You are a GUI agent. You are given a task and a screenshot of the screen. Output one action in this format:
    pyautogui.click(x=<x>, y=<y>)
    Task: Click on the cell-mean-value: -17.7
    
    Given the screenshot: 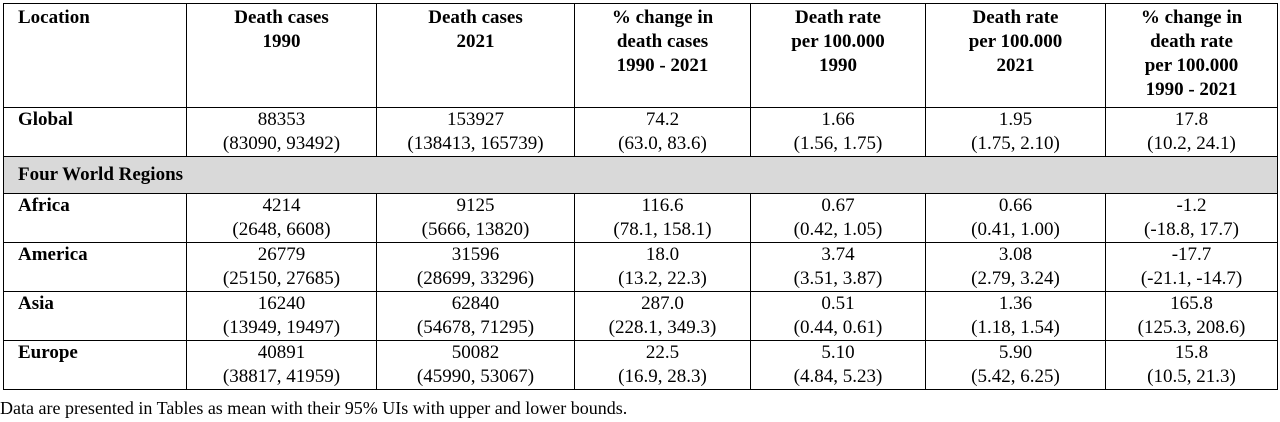 What is the action you would take?
    pyautogui.click(x=1191, y=254)
    